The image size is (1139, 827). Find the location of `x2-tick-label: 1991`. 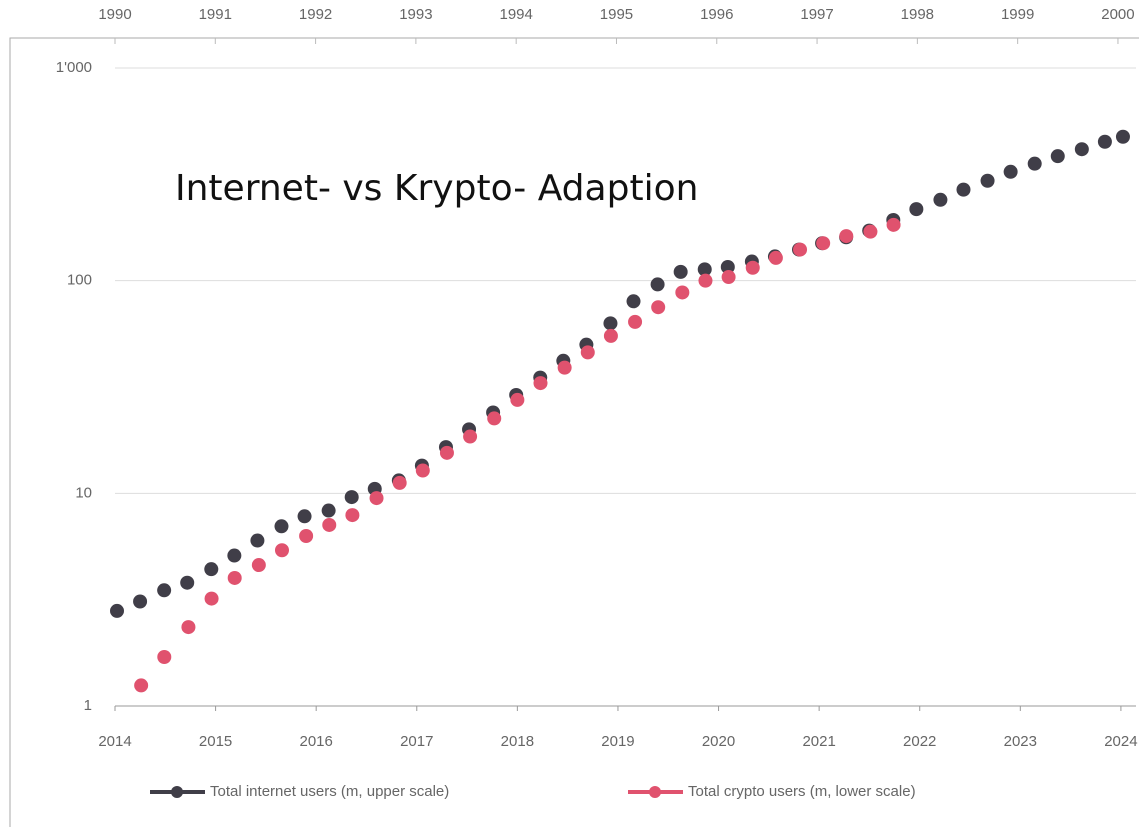

x2-tick-label: 1991 is located at coordinates (215, 14).